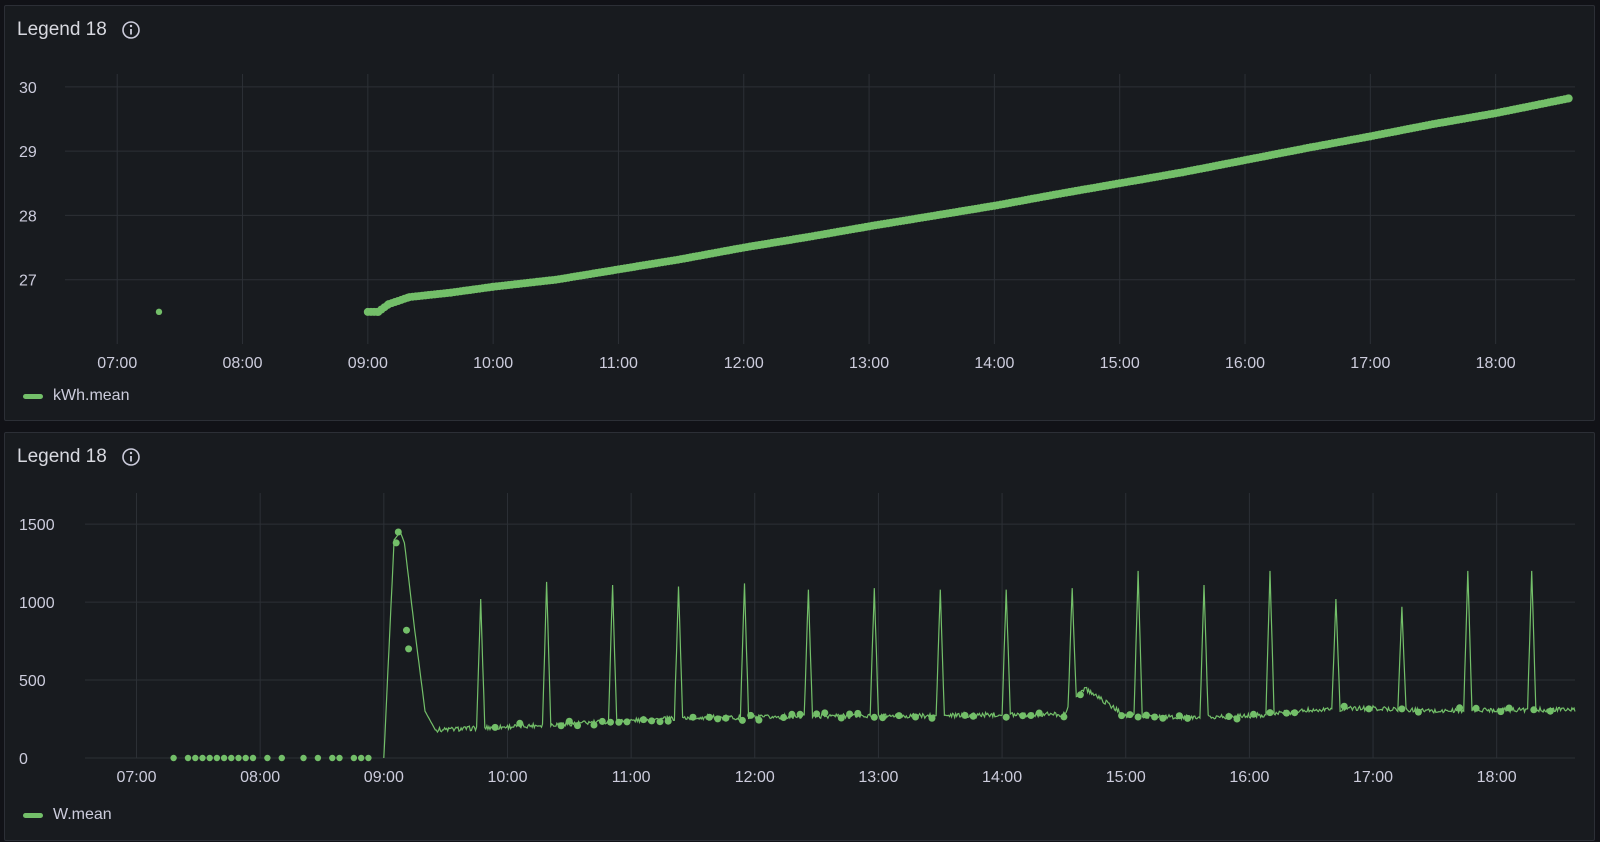 The height and width of the screenshot is (842, 1600). I want to click on x-tick-label: 08:00, so click(260, 777).